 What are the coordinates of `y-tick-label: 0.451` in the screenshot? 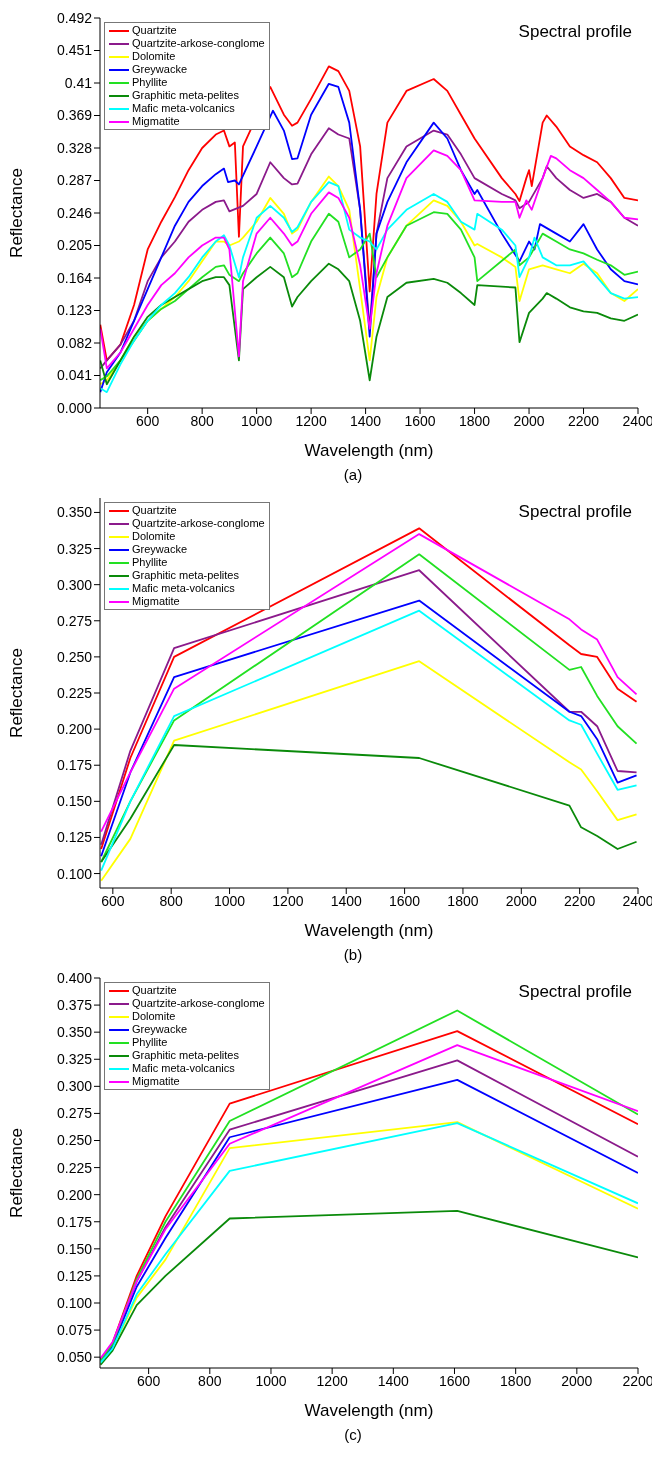 It's located at (74, 50).